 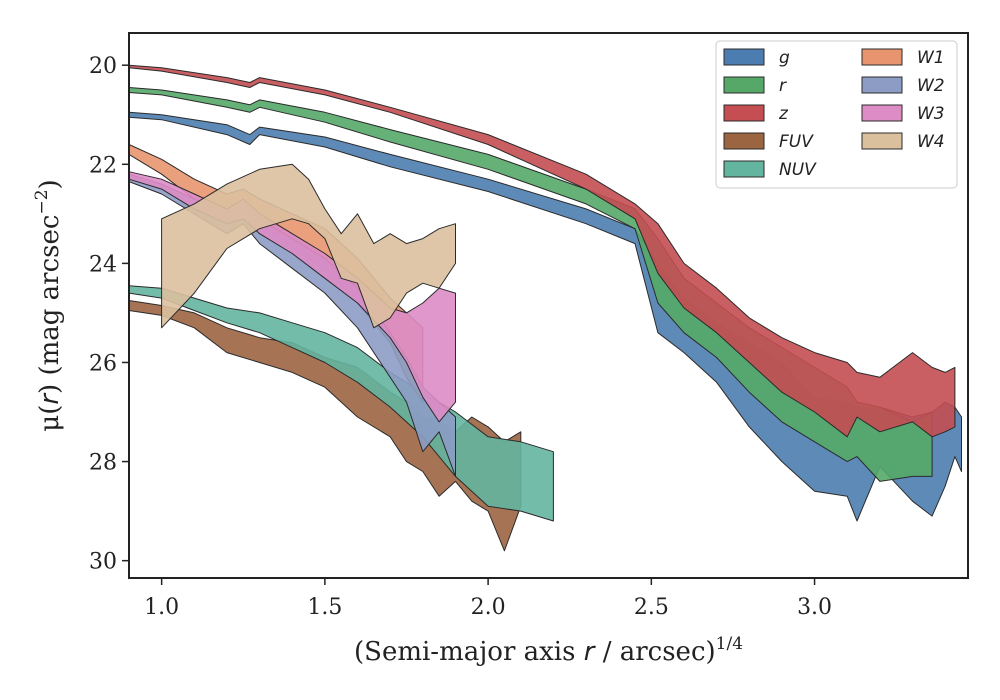 What do you see at coordinates (50, 184) in the screenshot?
I see `y-axis-label-part-3: )` at bounding box center [50, 184].